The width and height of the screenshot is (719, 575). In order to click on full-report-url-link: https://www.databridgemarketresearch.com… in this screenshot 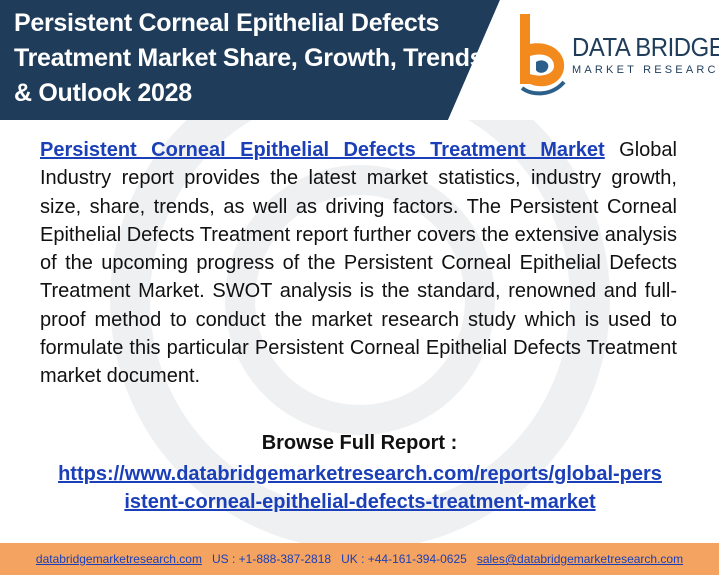, I will do `click(360, 488)`.